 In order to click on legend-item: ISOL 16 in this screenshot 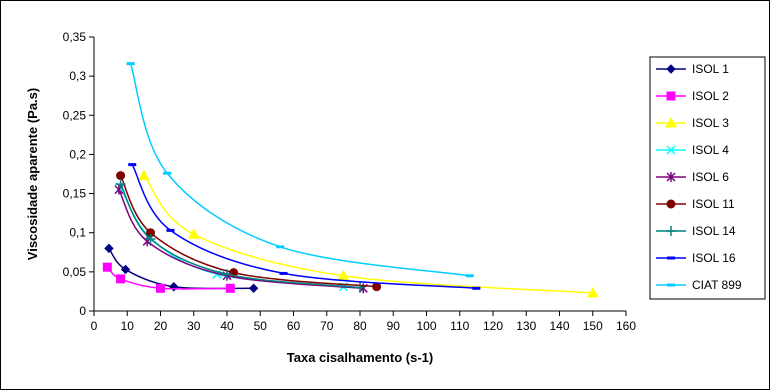, I will do `click(696, 258)`.